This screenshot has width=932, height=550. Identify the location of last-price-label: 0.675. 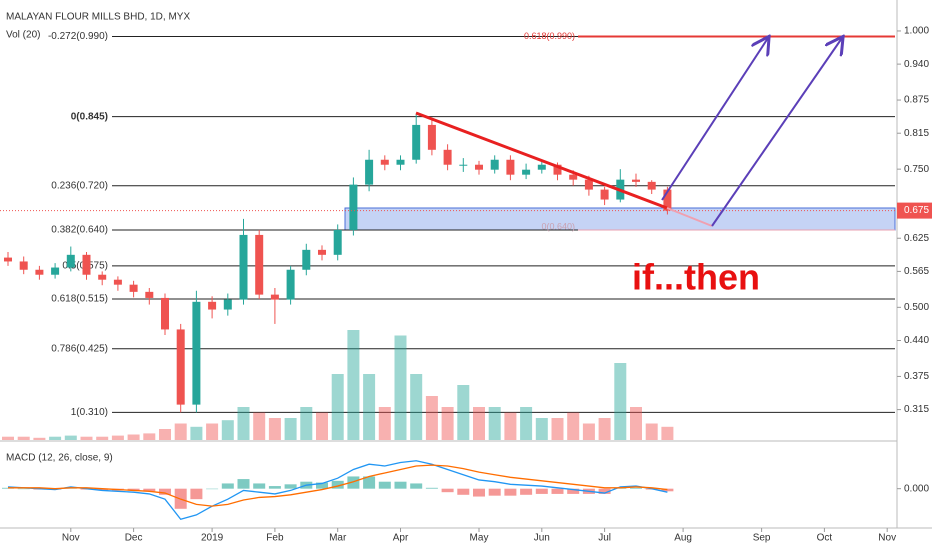
(916, 210).